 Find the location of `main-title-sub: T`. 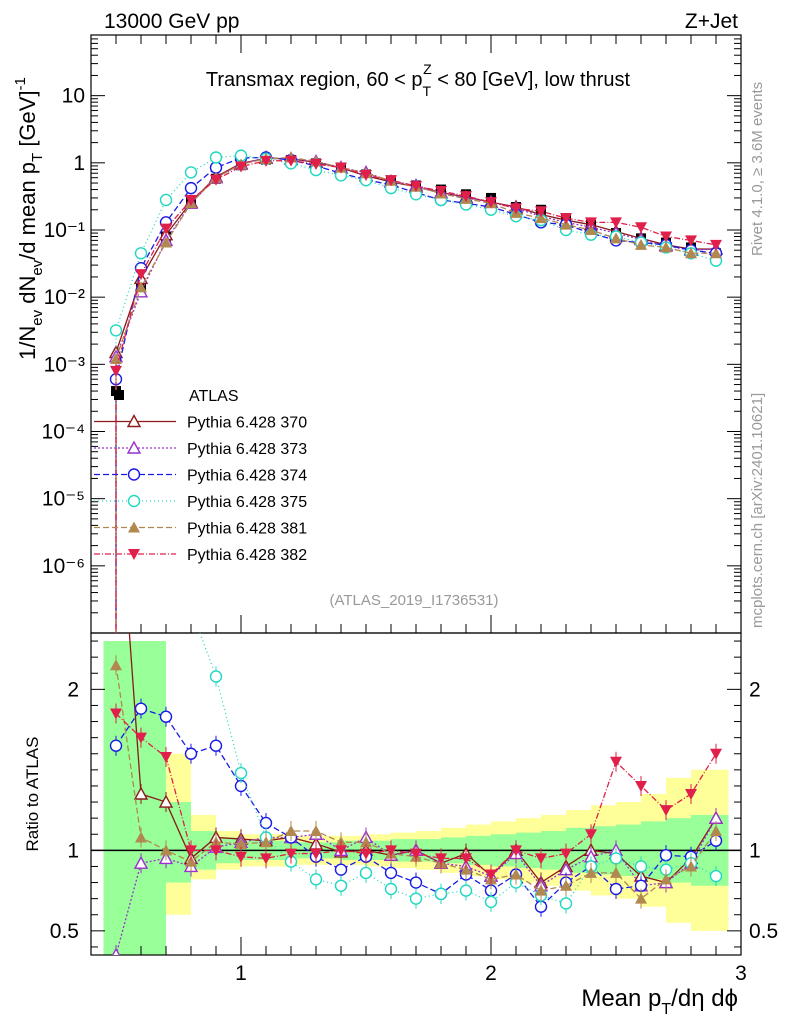

main-title-sub: T is located at coordinates (427, 91).